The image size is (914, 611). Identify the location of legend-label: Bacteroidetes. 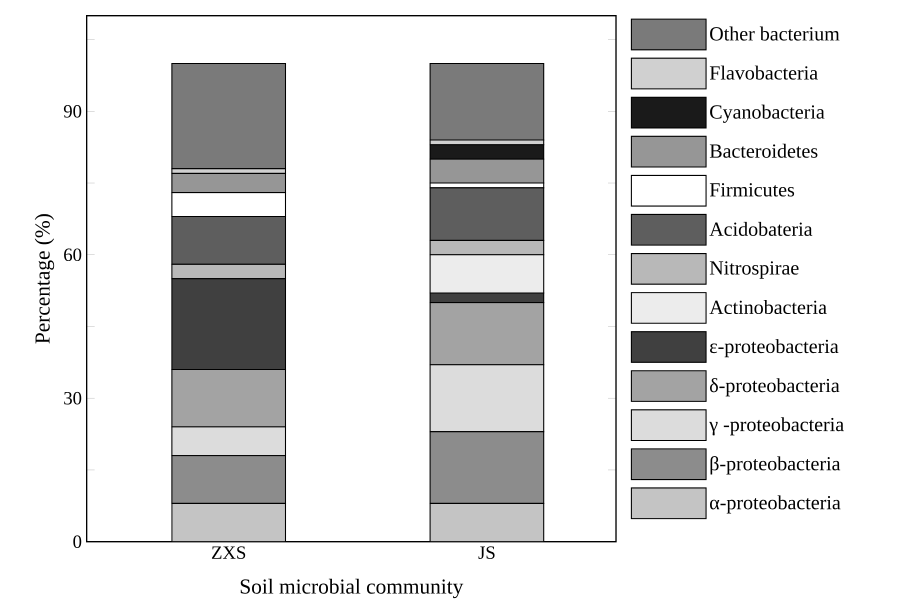
(764, 151).